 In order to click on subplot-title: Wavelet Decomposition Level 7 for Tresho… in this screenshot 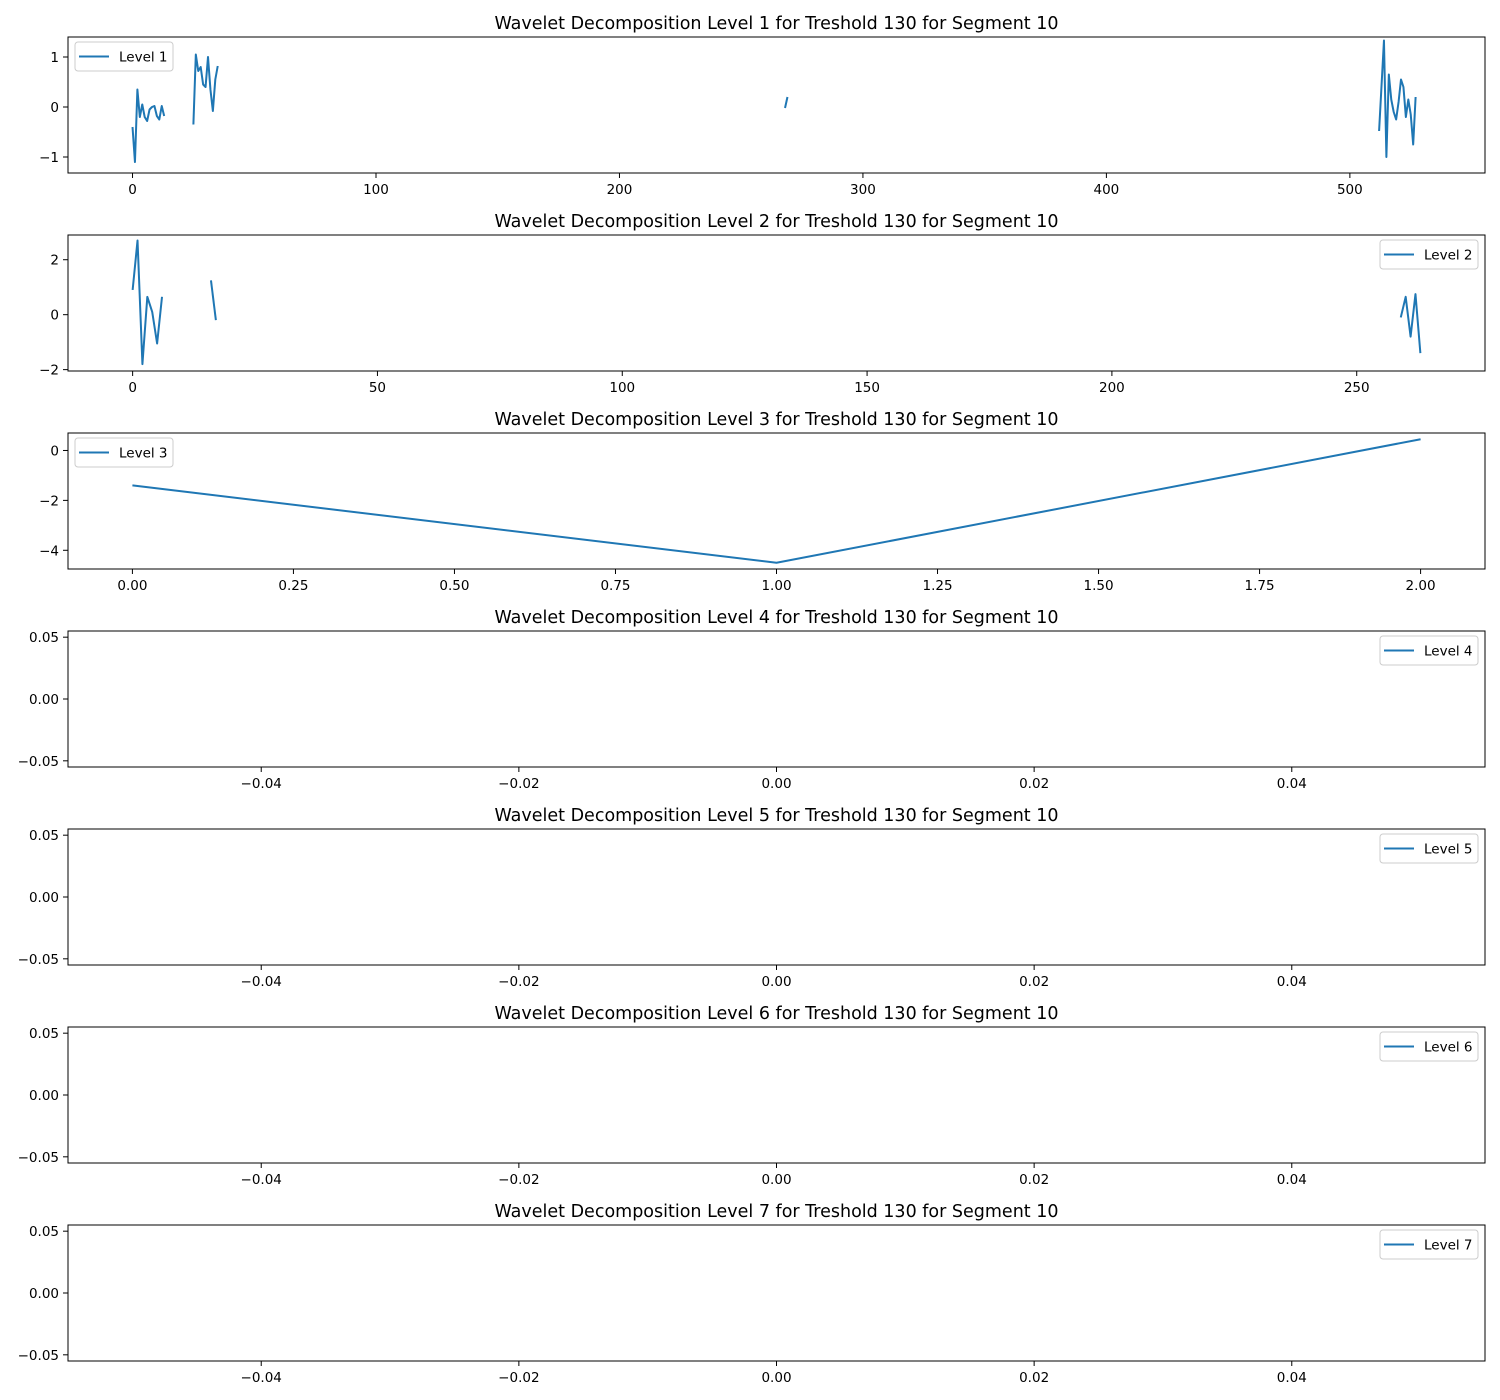, I will do `click(777, 1212)`.